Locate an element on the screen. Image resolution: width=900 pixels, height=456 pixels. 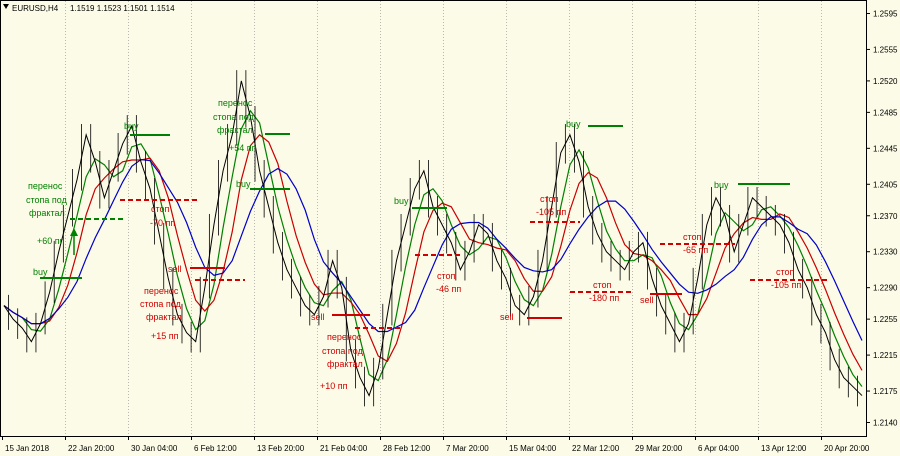
y-tick-label: 1.2485 is located at coordinates (885, 112).